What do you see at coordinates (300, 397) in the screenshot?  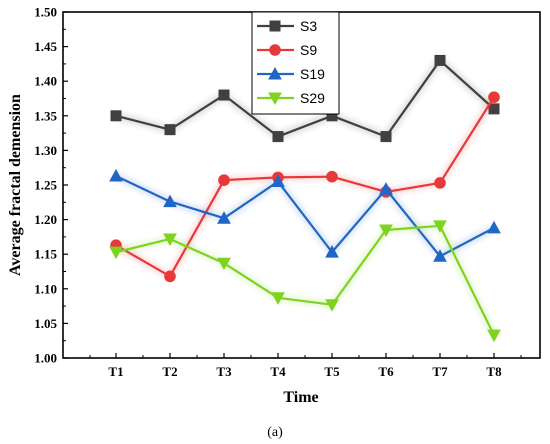 I see `x-axis-title: Time` at bounding box center [300, 397].